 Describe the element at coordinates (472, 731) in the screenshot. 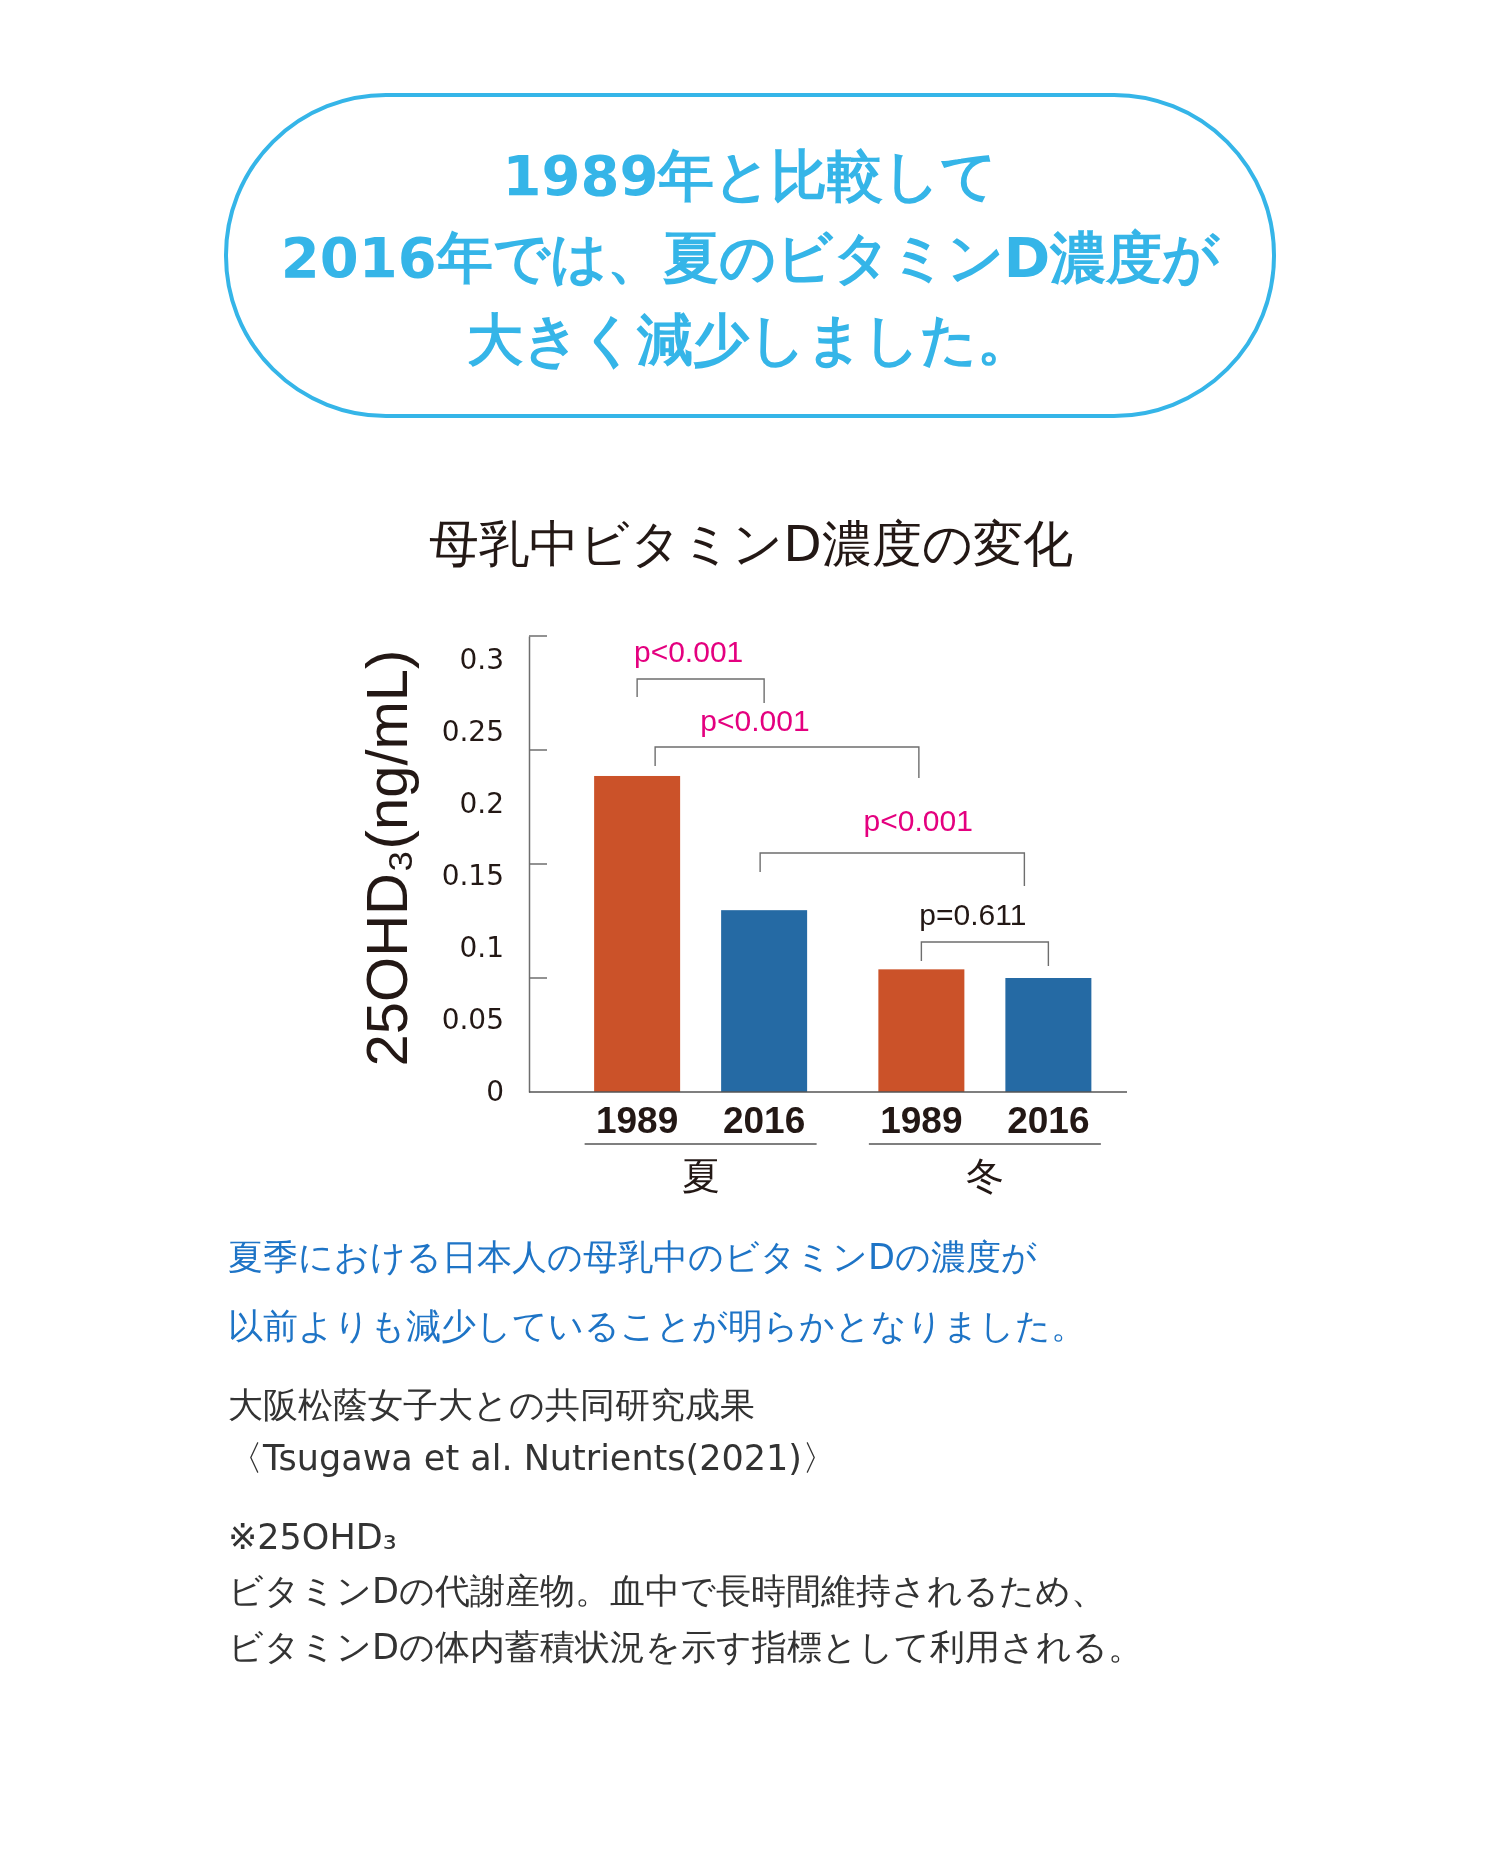

I see `y-tick-label: 0.25` at that location.